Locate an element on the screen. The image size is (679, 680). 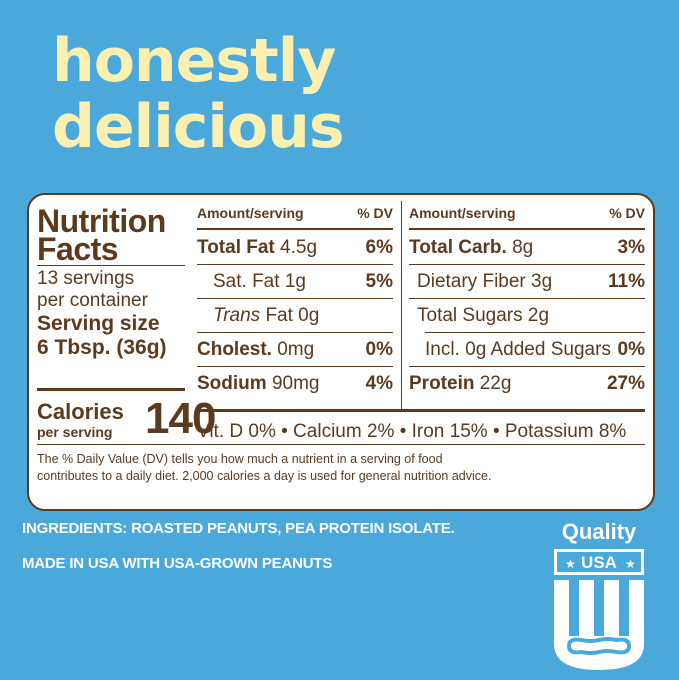
headline: honestly delicious is located at coordinates (198, 94).